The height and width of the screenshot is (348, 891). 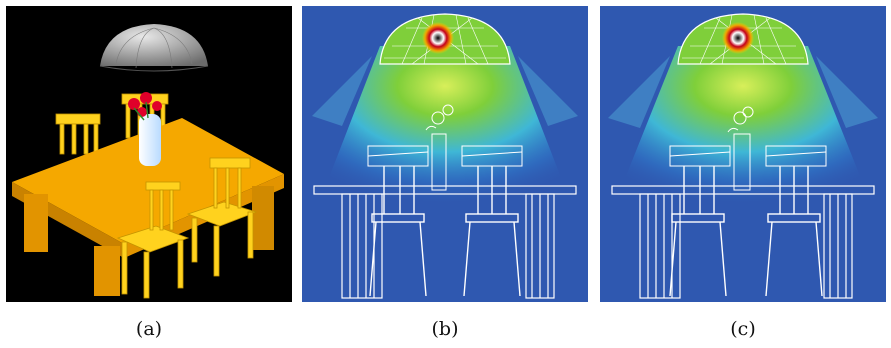 I want to click on caption-a: (a), so click(x=149, y=329).